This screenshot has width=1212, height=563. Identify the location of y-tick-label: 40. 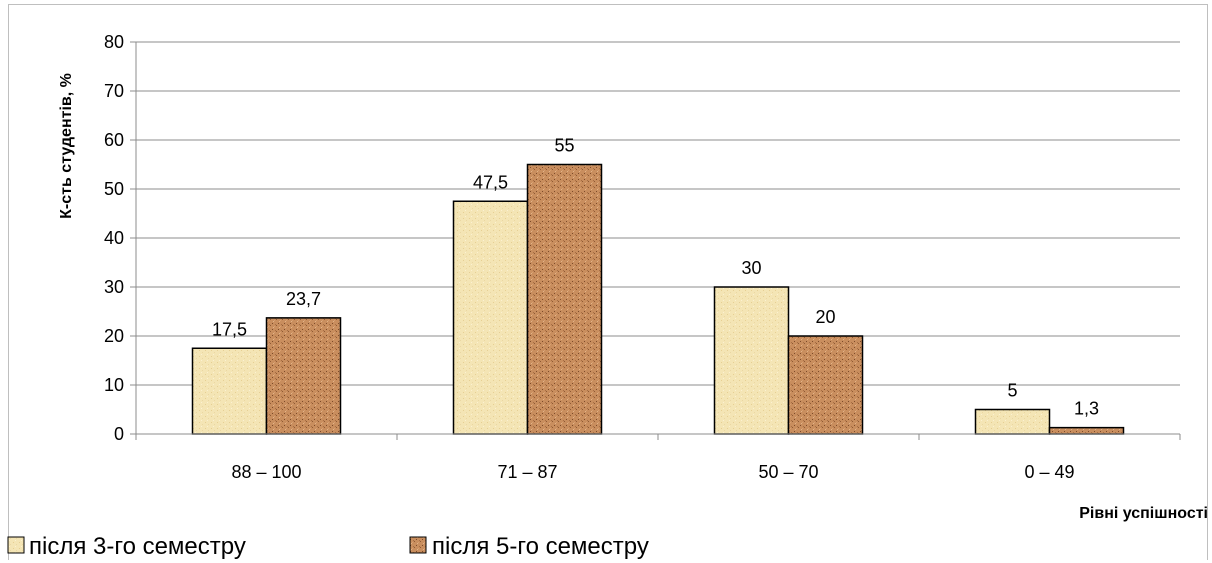
(114, 238).